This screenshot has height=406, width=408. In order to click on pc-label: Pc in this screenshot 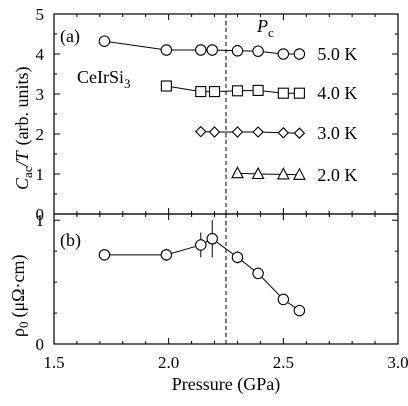, I will do `click(265, 28)`.